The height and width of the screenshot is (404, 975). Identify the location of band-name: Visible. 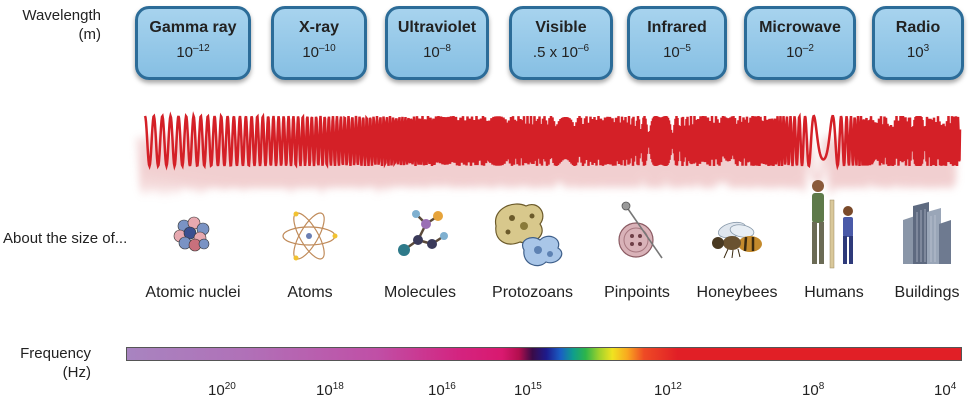
(561, 27).